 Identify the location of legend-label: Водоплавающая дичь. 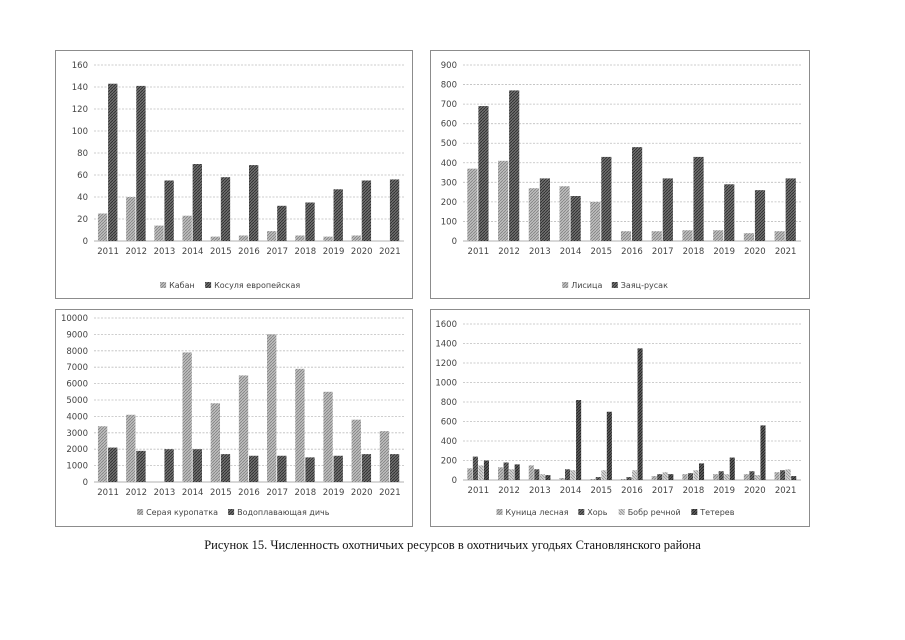
(283, 512).